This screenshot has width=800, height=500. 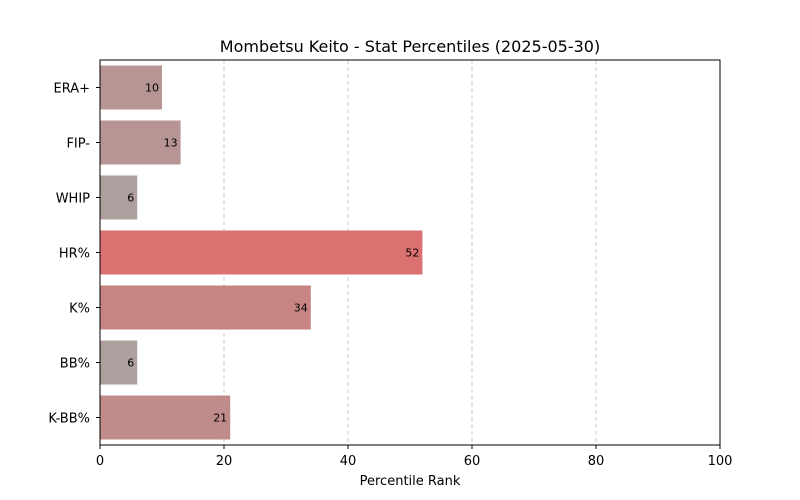 I want to click on x-tick-label: 60, so click(x=472, y=461).